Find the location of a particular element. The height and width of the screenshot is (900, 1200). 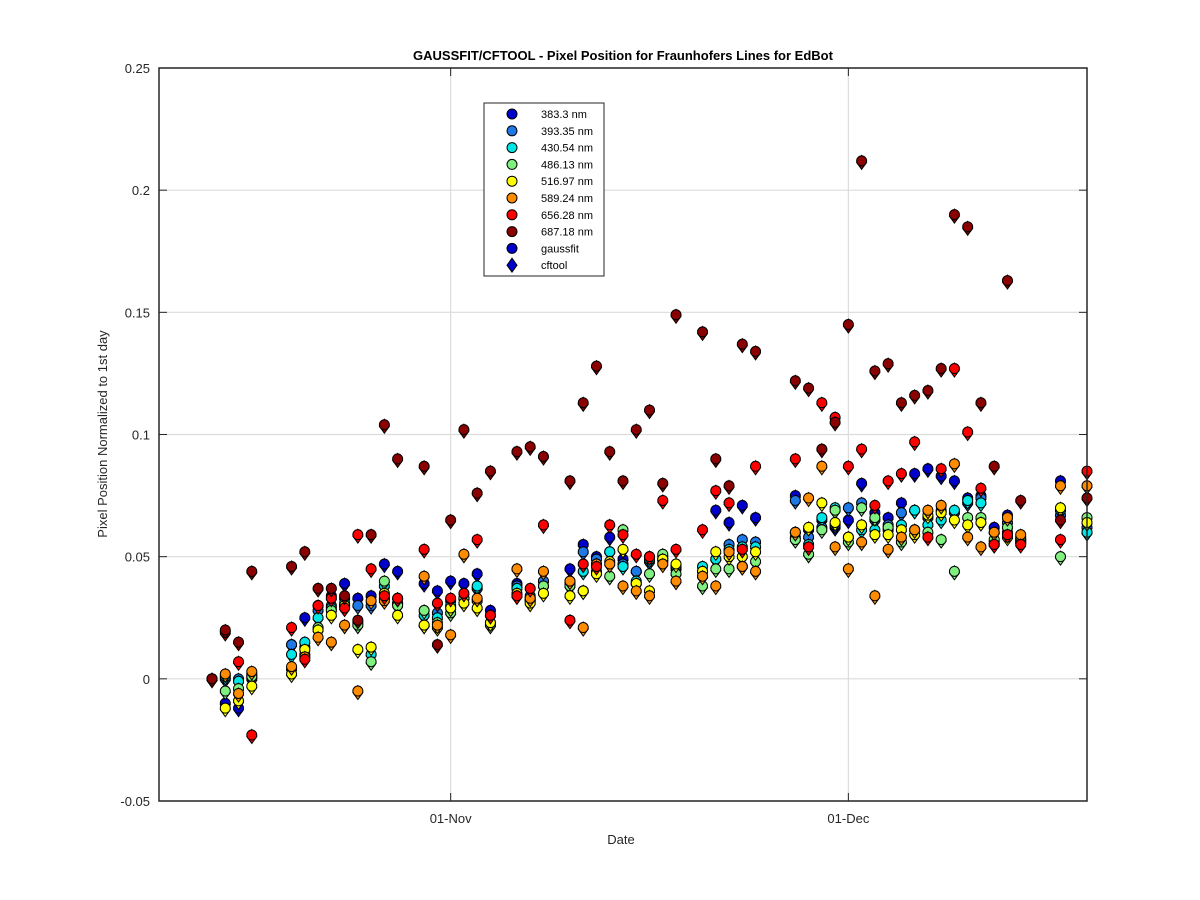

legend-box is located at coordinates (544, 189).